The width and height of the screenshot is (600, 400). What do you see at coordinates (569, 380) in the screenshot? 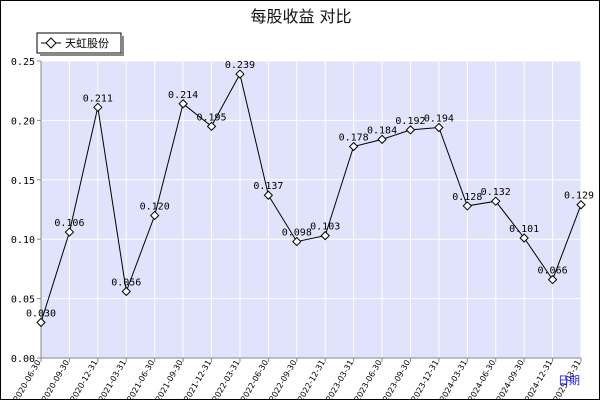
I see `x-axis-label: 日期` at bounding box center [569, 380].